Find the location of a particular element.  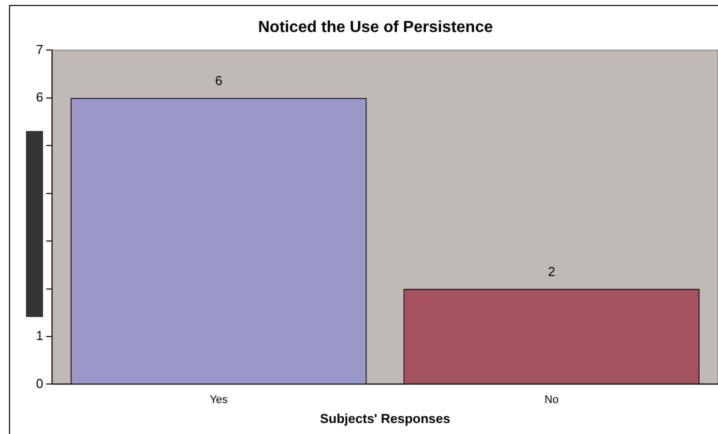

y-tick-label: 7 is located at coordinates (40, 49).